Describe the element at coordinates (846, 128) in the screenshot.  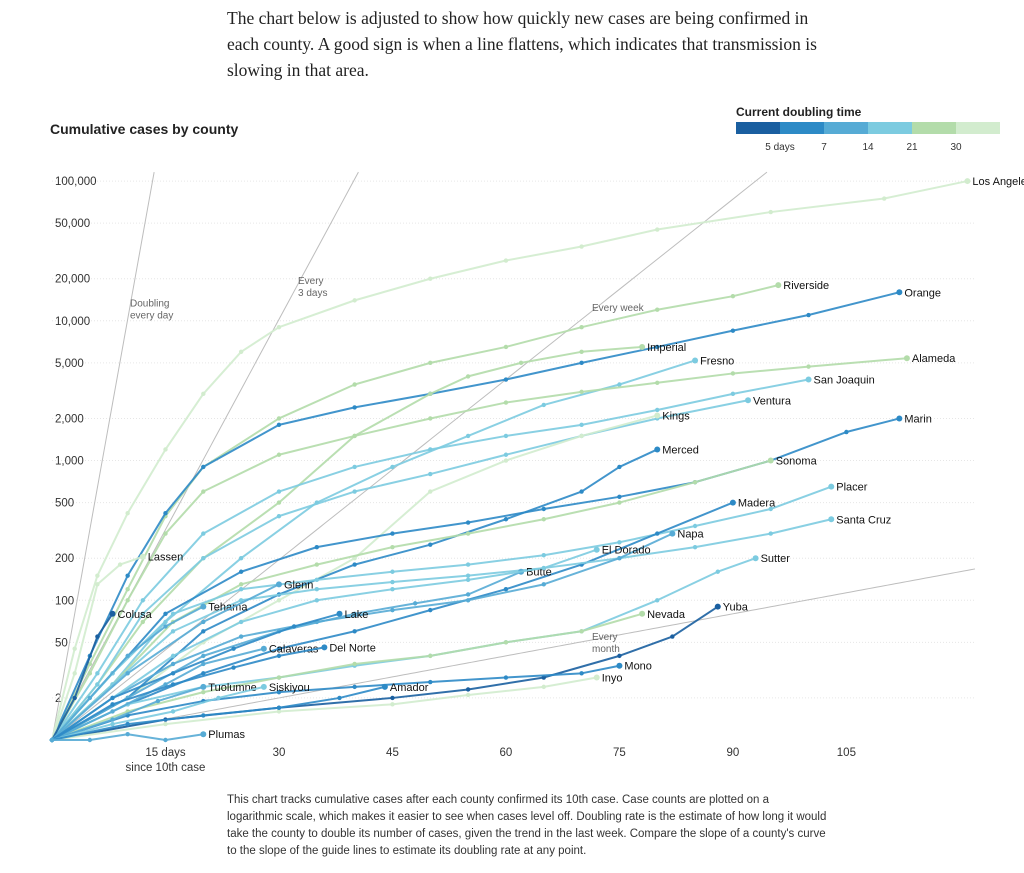
I see `legend-swatch` at that location.